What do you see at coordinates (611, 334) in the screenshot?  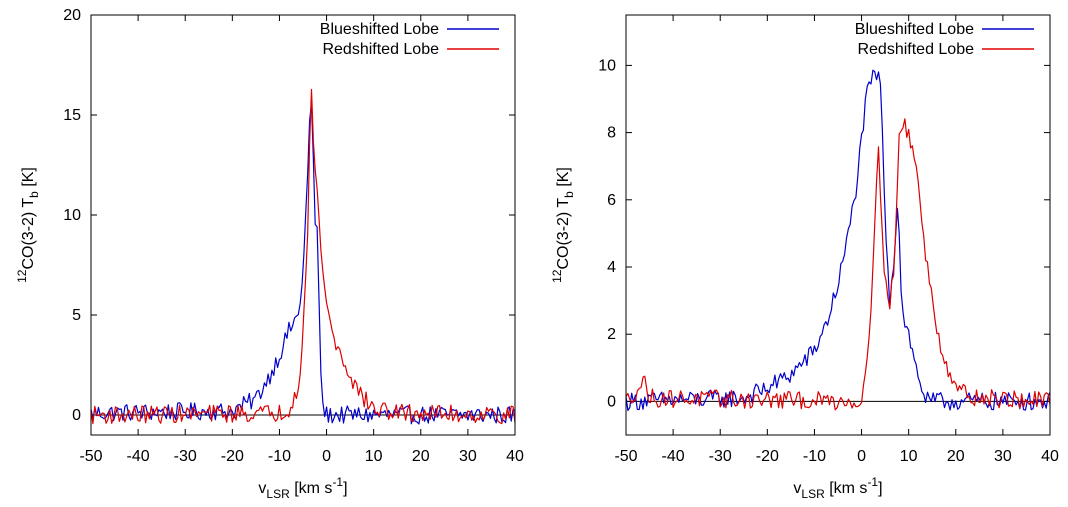 I see `y-tick-label: 2` at bounding box center [611, 334].